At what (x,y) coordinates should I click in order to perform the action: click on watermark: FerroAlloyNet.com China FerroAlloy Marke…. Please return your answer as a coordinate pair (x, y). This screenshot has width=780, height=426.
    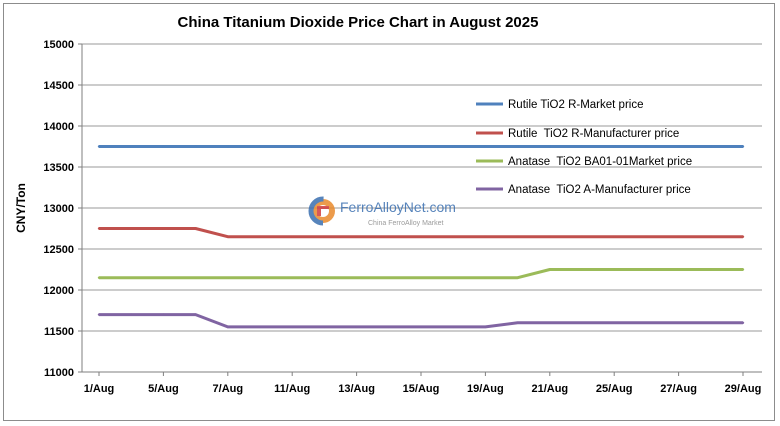
    Looking at the image, I should click on (382, 211).